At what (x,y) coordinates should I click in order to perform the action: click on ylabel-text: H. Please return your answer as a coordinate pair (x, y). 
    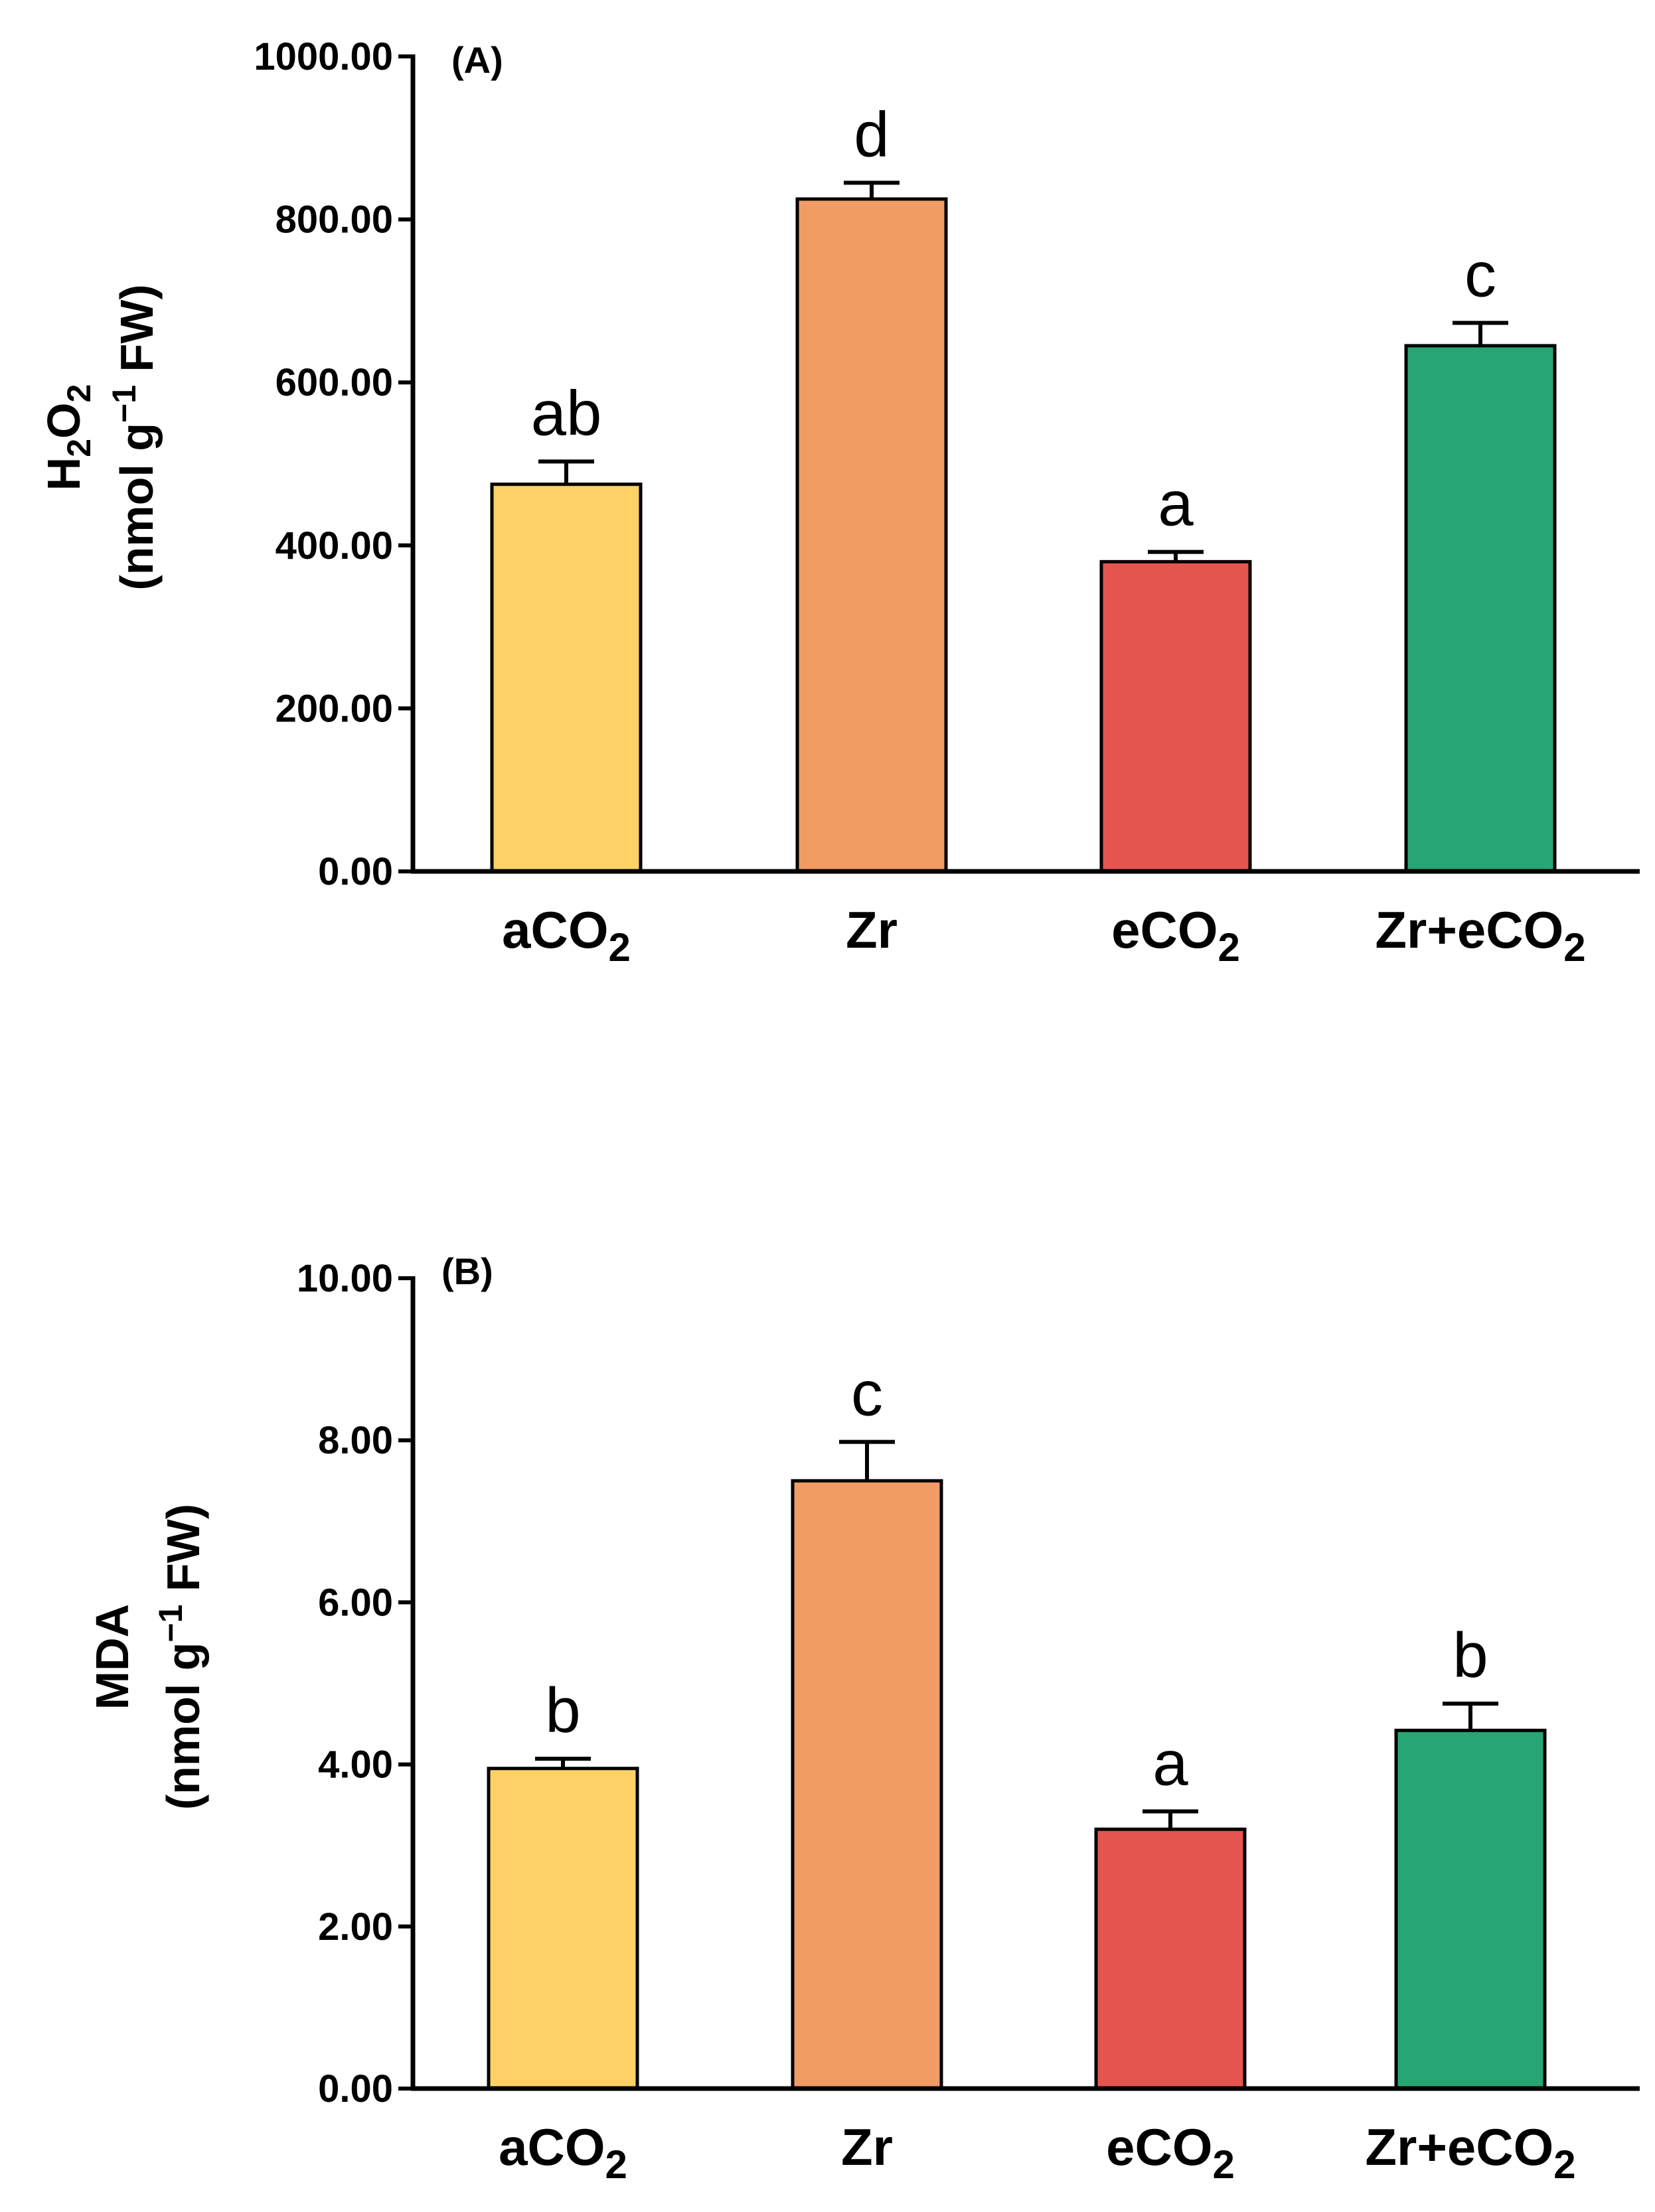
    Looking at the image, I should click on (64, 474).